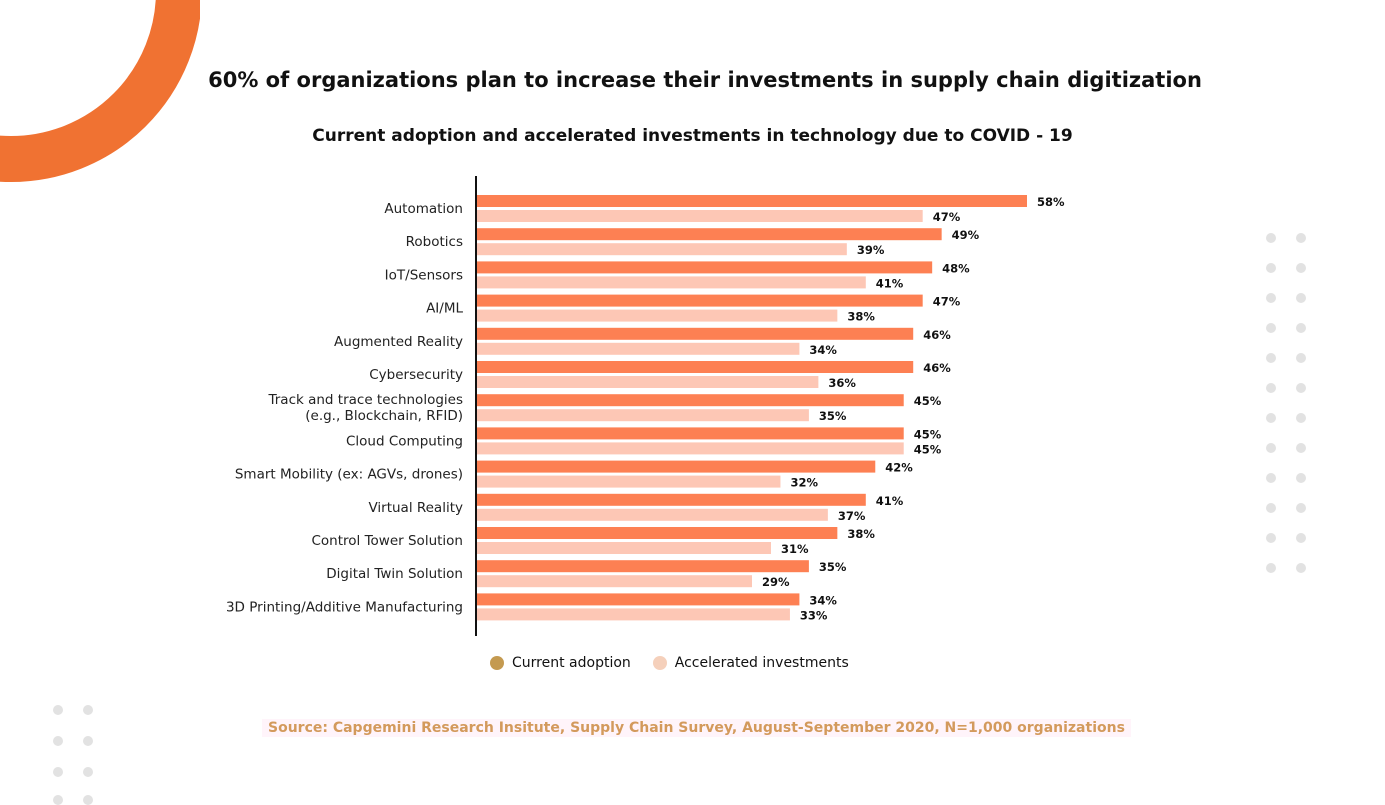 The height and width of the screenshot is (805, 1385). I want to click on legend-item-current: Current adoption, so click(560, 663).